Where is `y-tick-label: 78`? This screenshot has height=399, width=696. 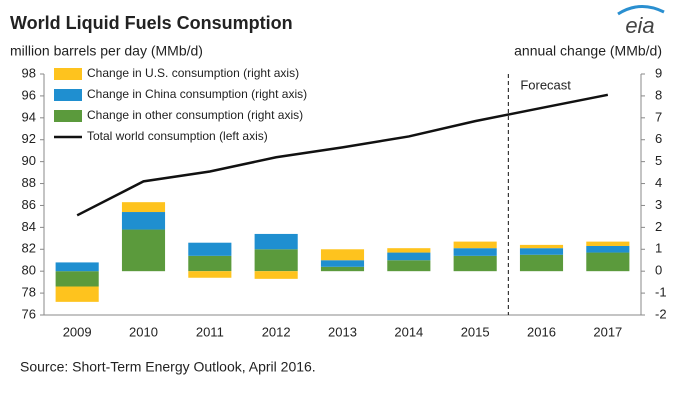 y-tick-label: 78 is located at coordinates (29, 292).